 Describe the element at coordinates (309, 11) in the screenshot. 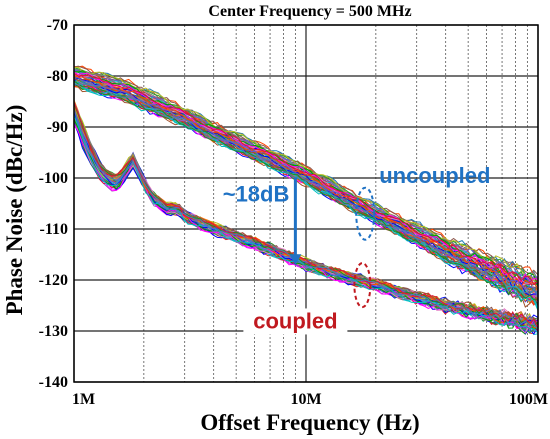

I see `chart-title: Center Frequency = 500 MHz` at that location.